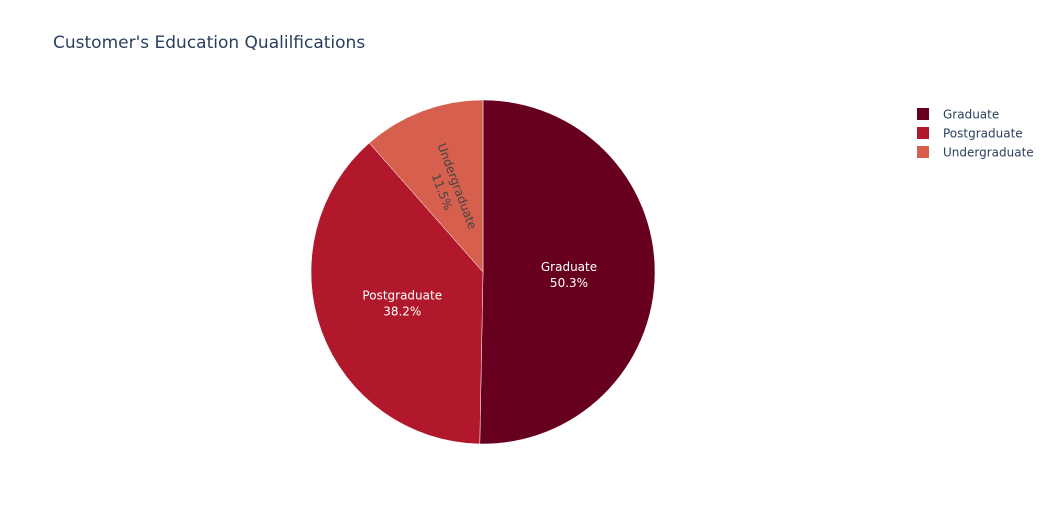  I want to click on slice-percent-label: 50.3%, so click(569, 283).